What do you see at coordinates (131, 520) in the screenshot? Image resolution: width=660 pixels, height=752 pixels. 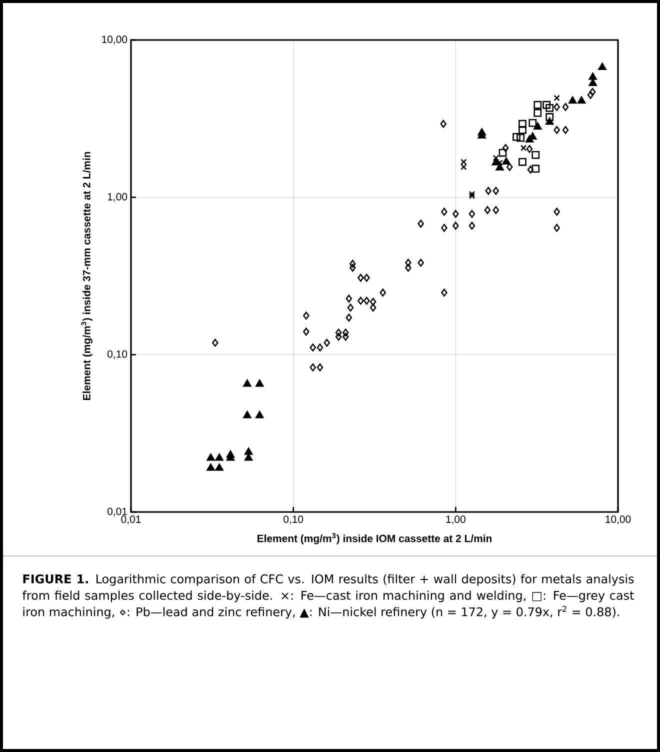 I see `x-tick-label: 0,01` at bounding box center [131, 520].